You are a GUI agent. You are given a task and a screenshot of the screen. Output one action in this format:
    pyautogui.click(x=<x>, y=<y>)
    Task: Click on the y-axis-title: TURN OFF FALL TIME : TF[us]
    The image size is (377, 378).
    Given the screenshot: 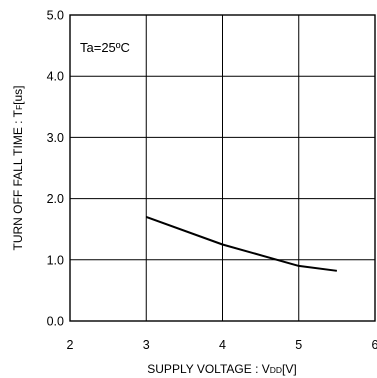 What is the action you would take?
    pyautogui.click(x=18, y=167)
    